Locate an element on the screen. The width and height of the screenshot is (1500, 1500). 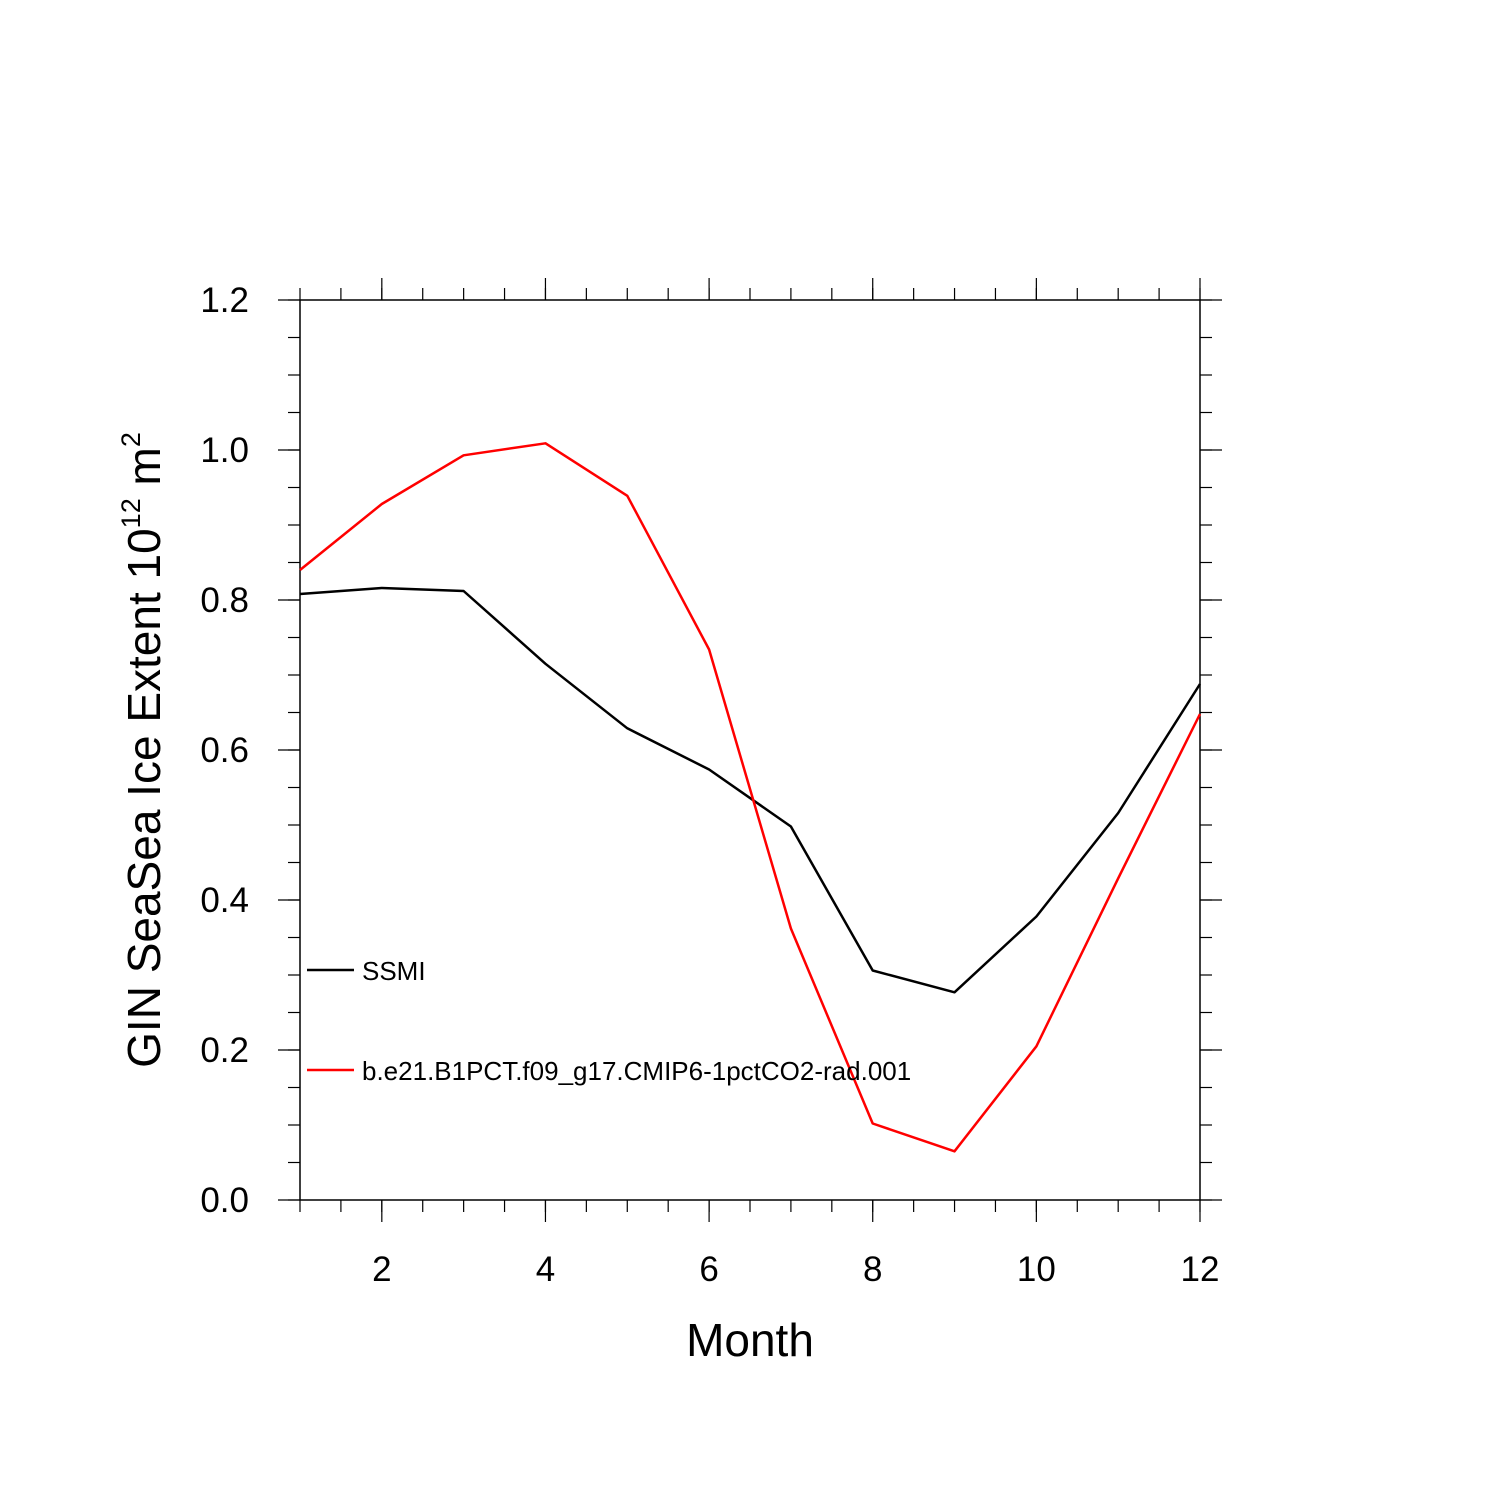
y-tick-label: 0.4 is located at coordinates (224, 900).